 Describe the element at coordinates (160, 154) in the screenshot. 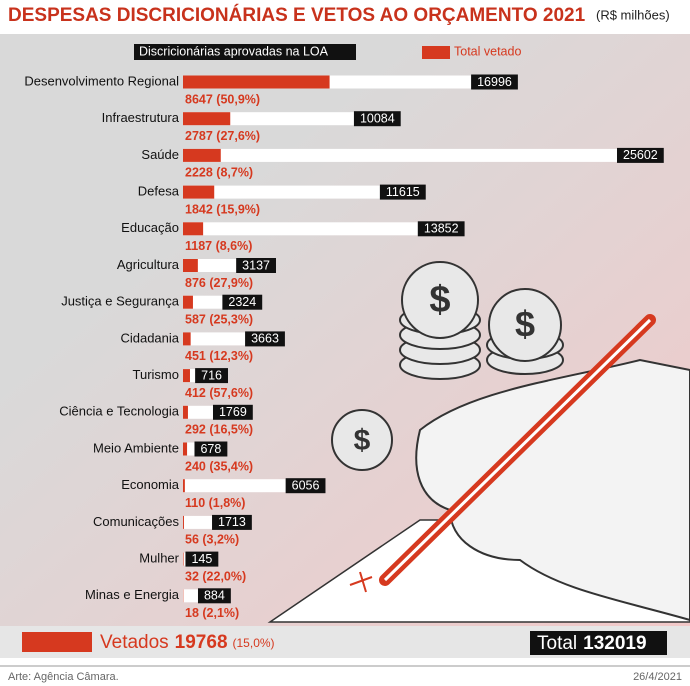

I see `category-label: Saúde` at that location.